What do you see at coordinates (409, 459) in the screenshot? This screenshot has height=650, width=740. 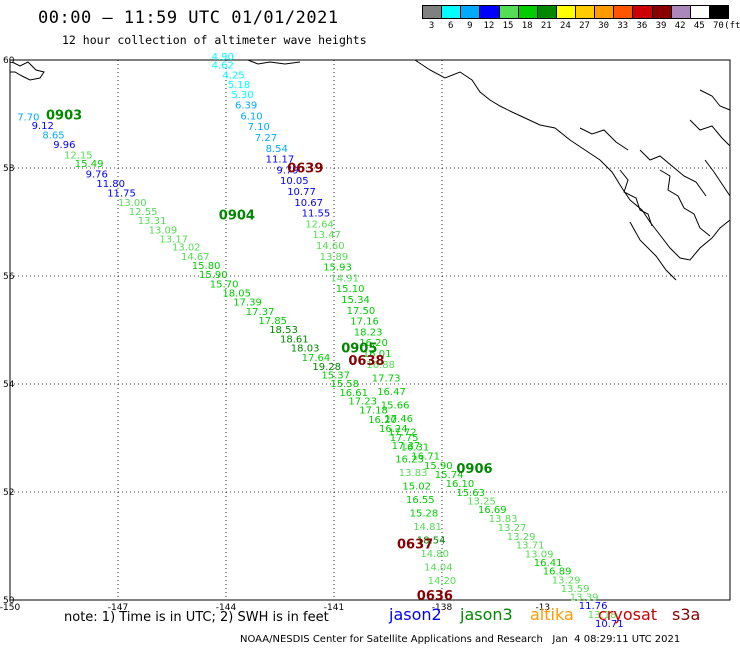 I see `wave-height-value: 16.23` at bounding box center [409, 459].